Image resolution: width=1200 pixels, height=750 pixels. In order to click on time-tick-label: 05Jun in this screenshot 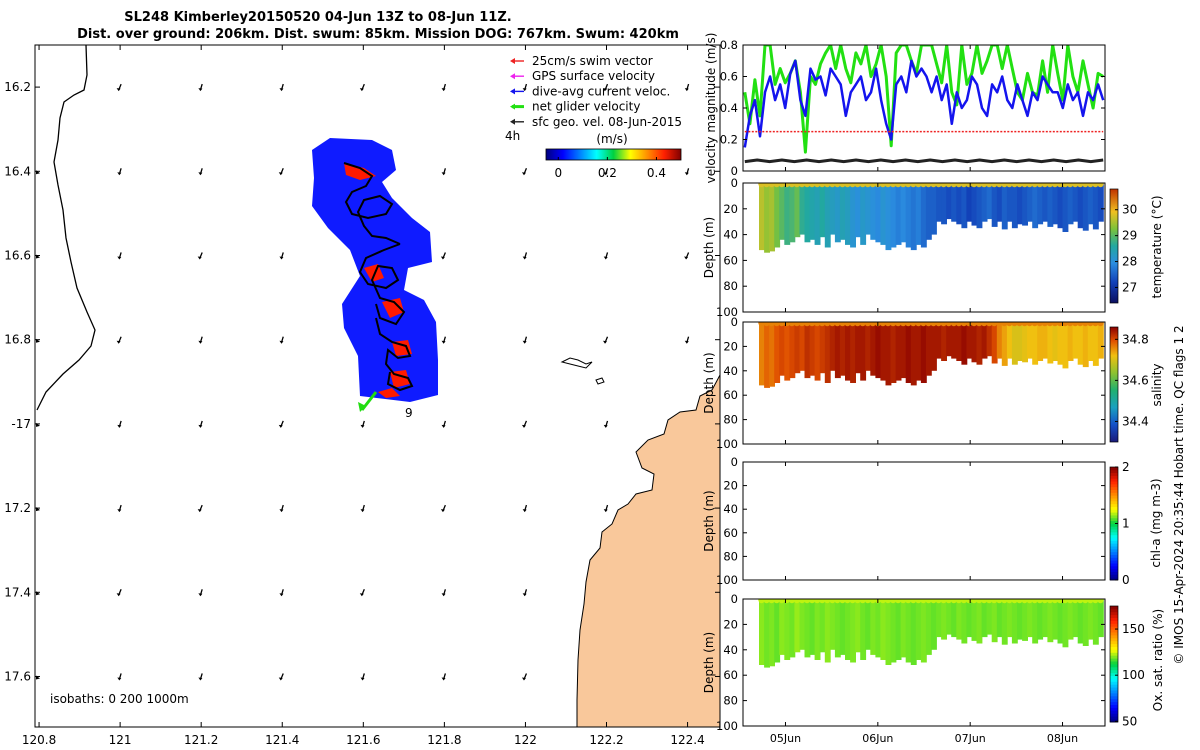, I will do `click(785, 738)`.